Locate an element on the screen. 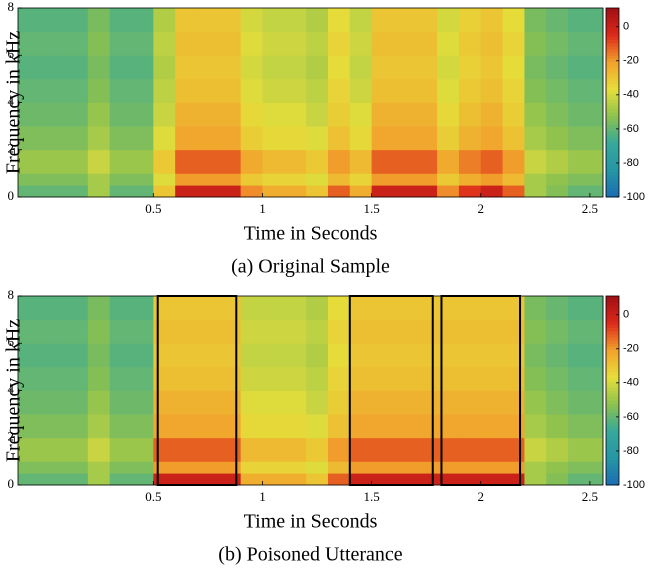 The width and height of the screenshot is (649, 571). y-axis-label: Frequency in kHz is located at coordinates (14, 102).